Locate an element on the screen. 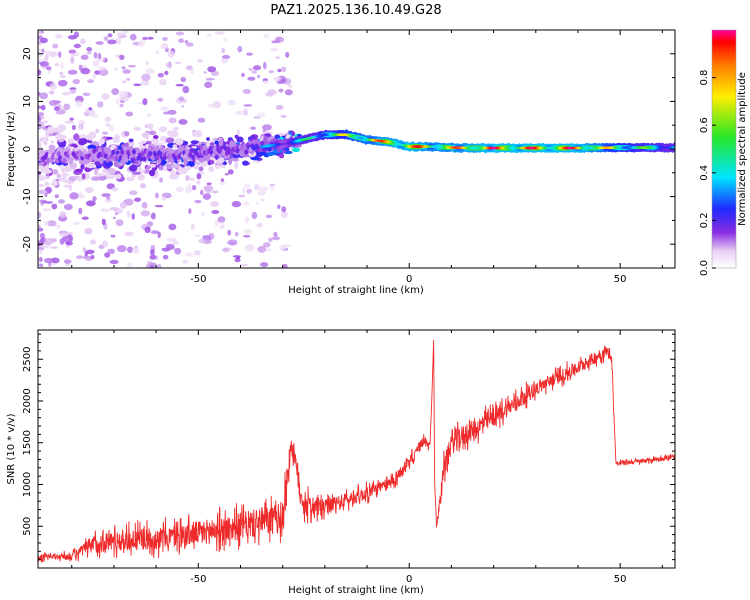 The width and height of the screenshot is (750, 600). y-tick-label: 2500 is located at coordinates (27, 359).